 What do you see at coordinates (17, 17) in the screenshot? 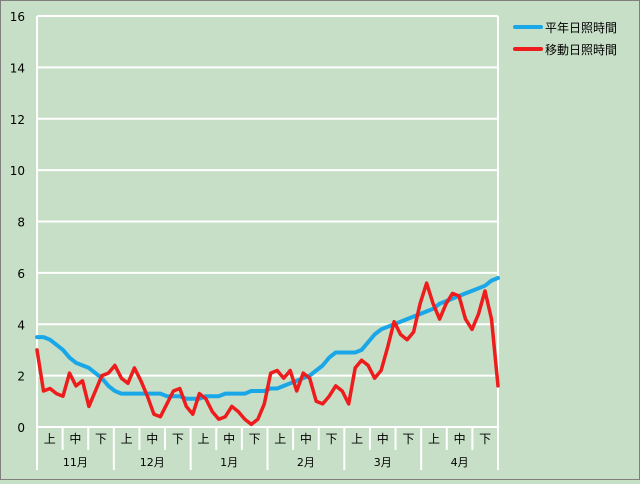
I see `y-tick-label: 16` at bounding box center [17, 17].